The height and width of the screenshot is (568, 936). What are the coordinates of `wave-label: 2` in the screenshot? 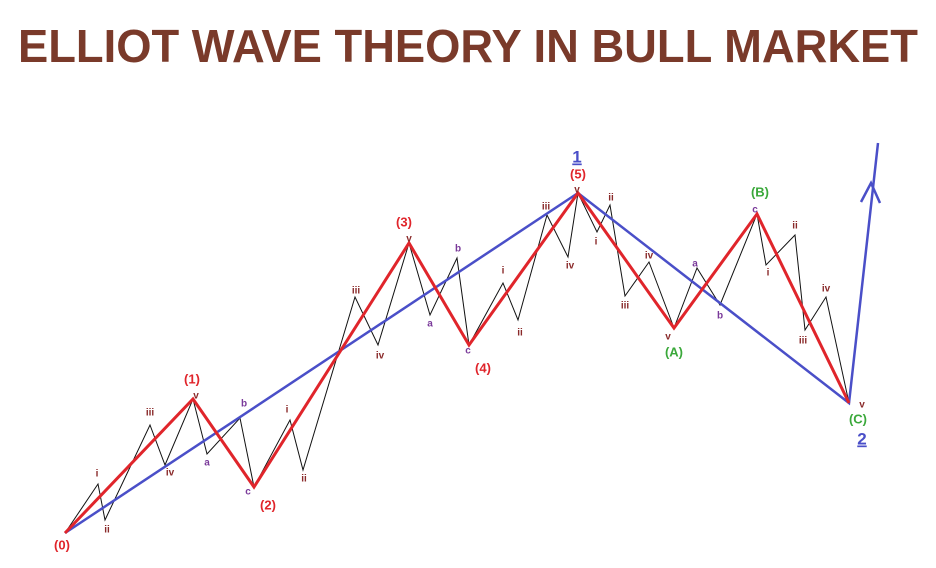 It's located at (861, 438).